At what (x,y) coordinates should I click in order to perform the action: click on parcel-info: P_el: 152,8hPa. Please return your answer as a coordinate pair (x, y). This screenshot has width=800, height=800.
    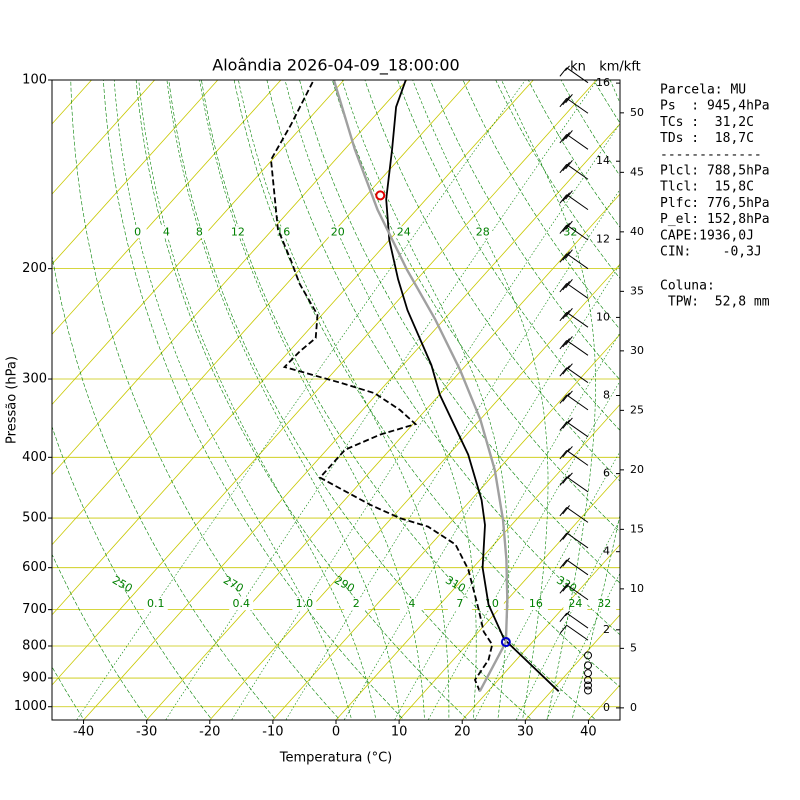
    Looking at the image, I should click on (715, 219).